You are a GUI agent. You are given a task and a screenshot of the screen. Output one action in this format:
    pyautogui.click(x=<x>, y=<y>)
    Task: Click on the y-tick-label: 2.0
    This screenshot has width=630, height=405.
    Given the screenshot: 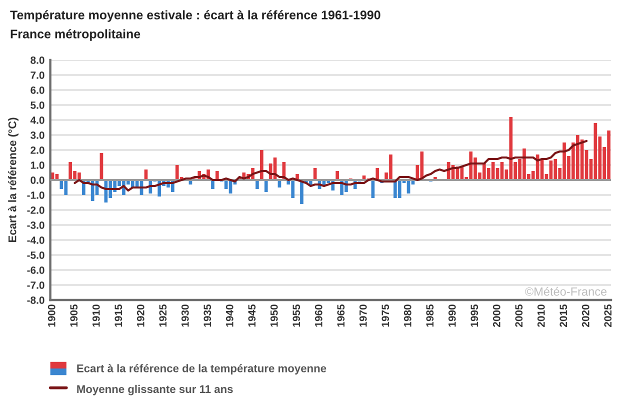 What is the action you would take?
    pyautogui.click(x=37, y=150)
    